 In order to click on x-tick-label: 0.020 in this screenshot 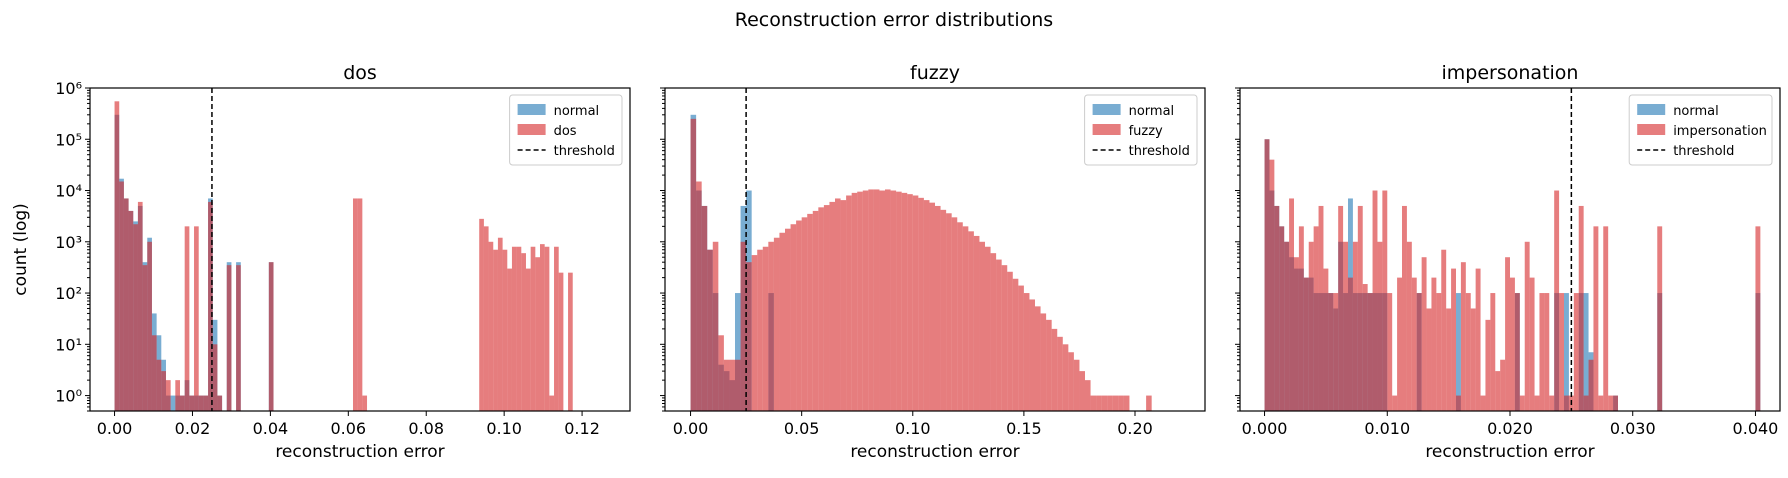, I will do `click(1510, 428)`.